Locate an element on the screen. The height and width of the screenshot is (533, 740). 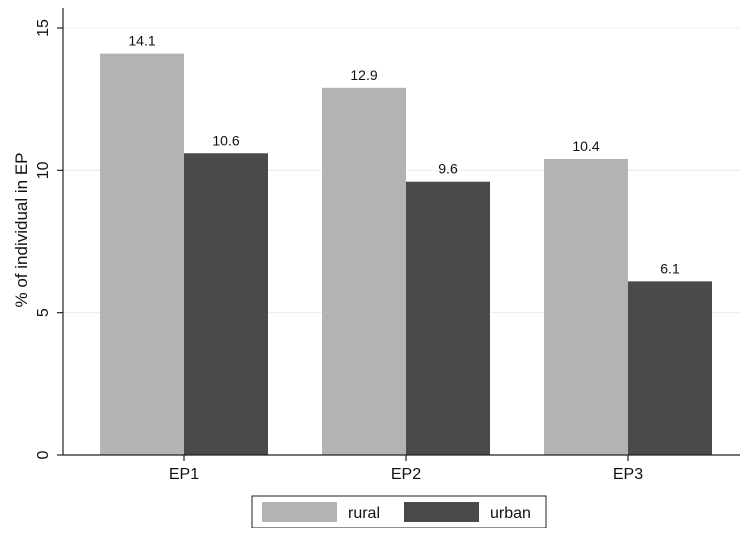
x-tick-label: EP3 is located at coordinates (628, 474).